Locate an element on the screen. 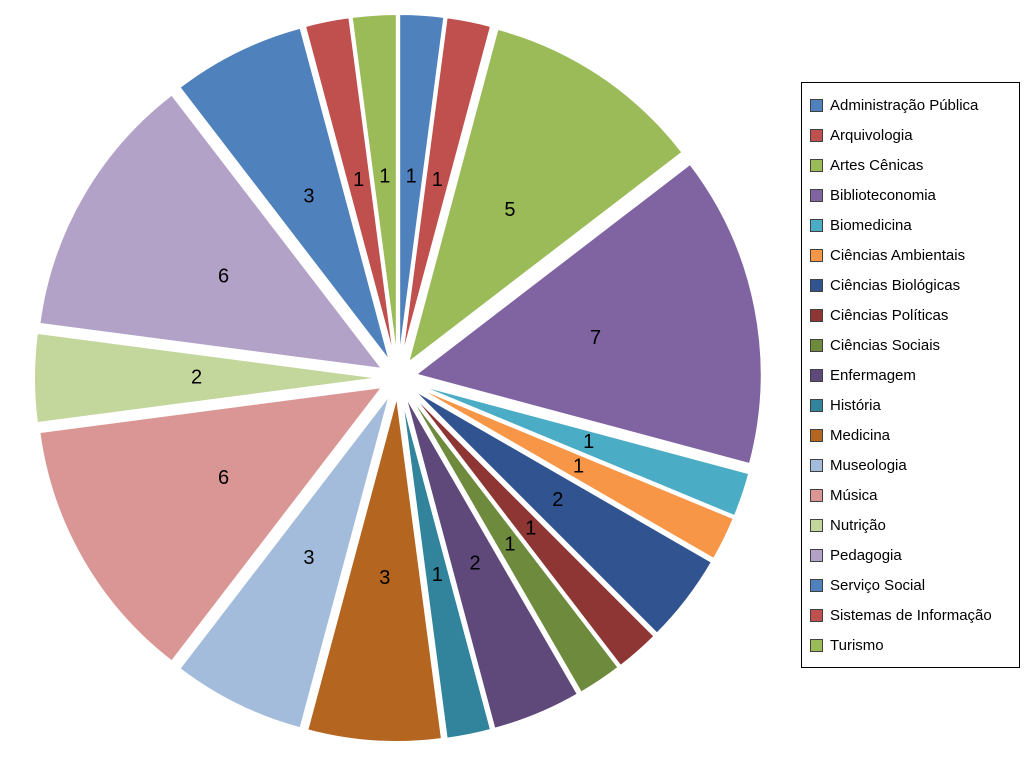  legend-item: História is located at coordinates (911, 405).